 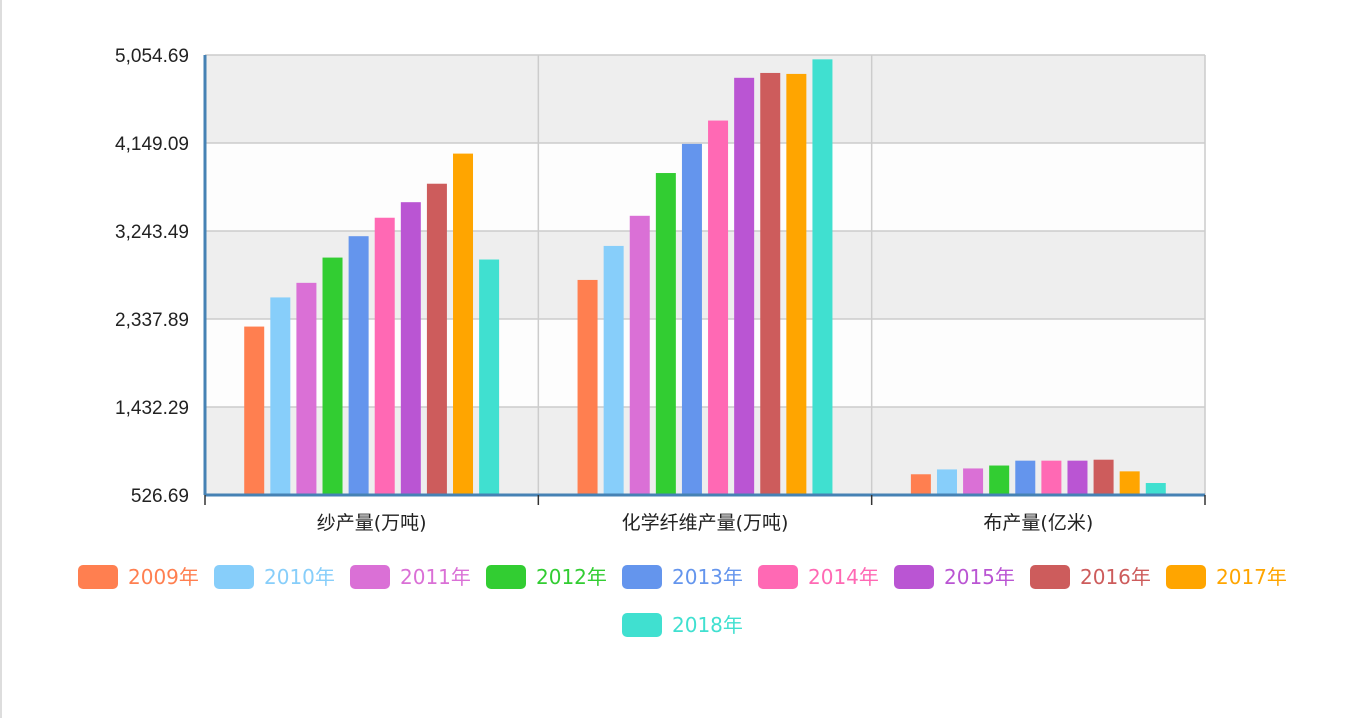 I want to click on legend-label: 2010年, so click(x=299, y=577).